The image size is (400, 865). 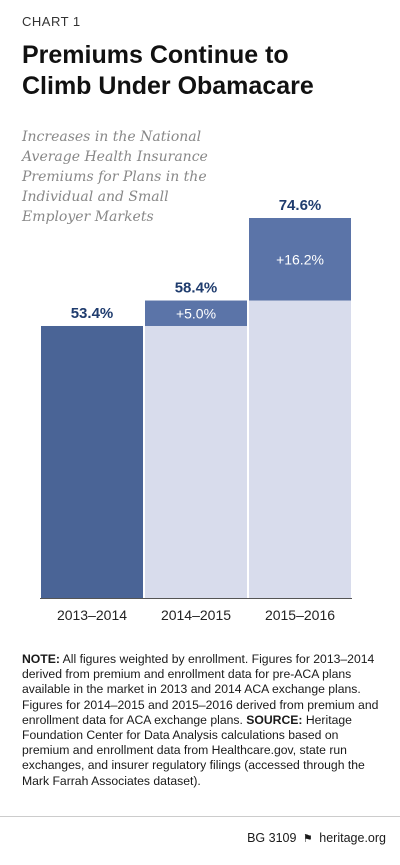 I want to click on title-line-2: Climb Under Obamacare, so click(x=168, y=86).